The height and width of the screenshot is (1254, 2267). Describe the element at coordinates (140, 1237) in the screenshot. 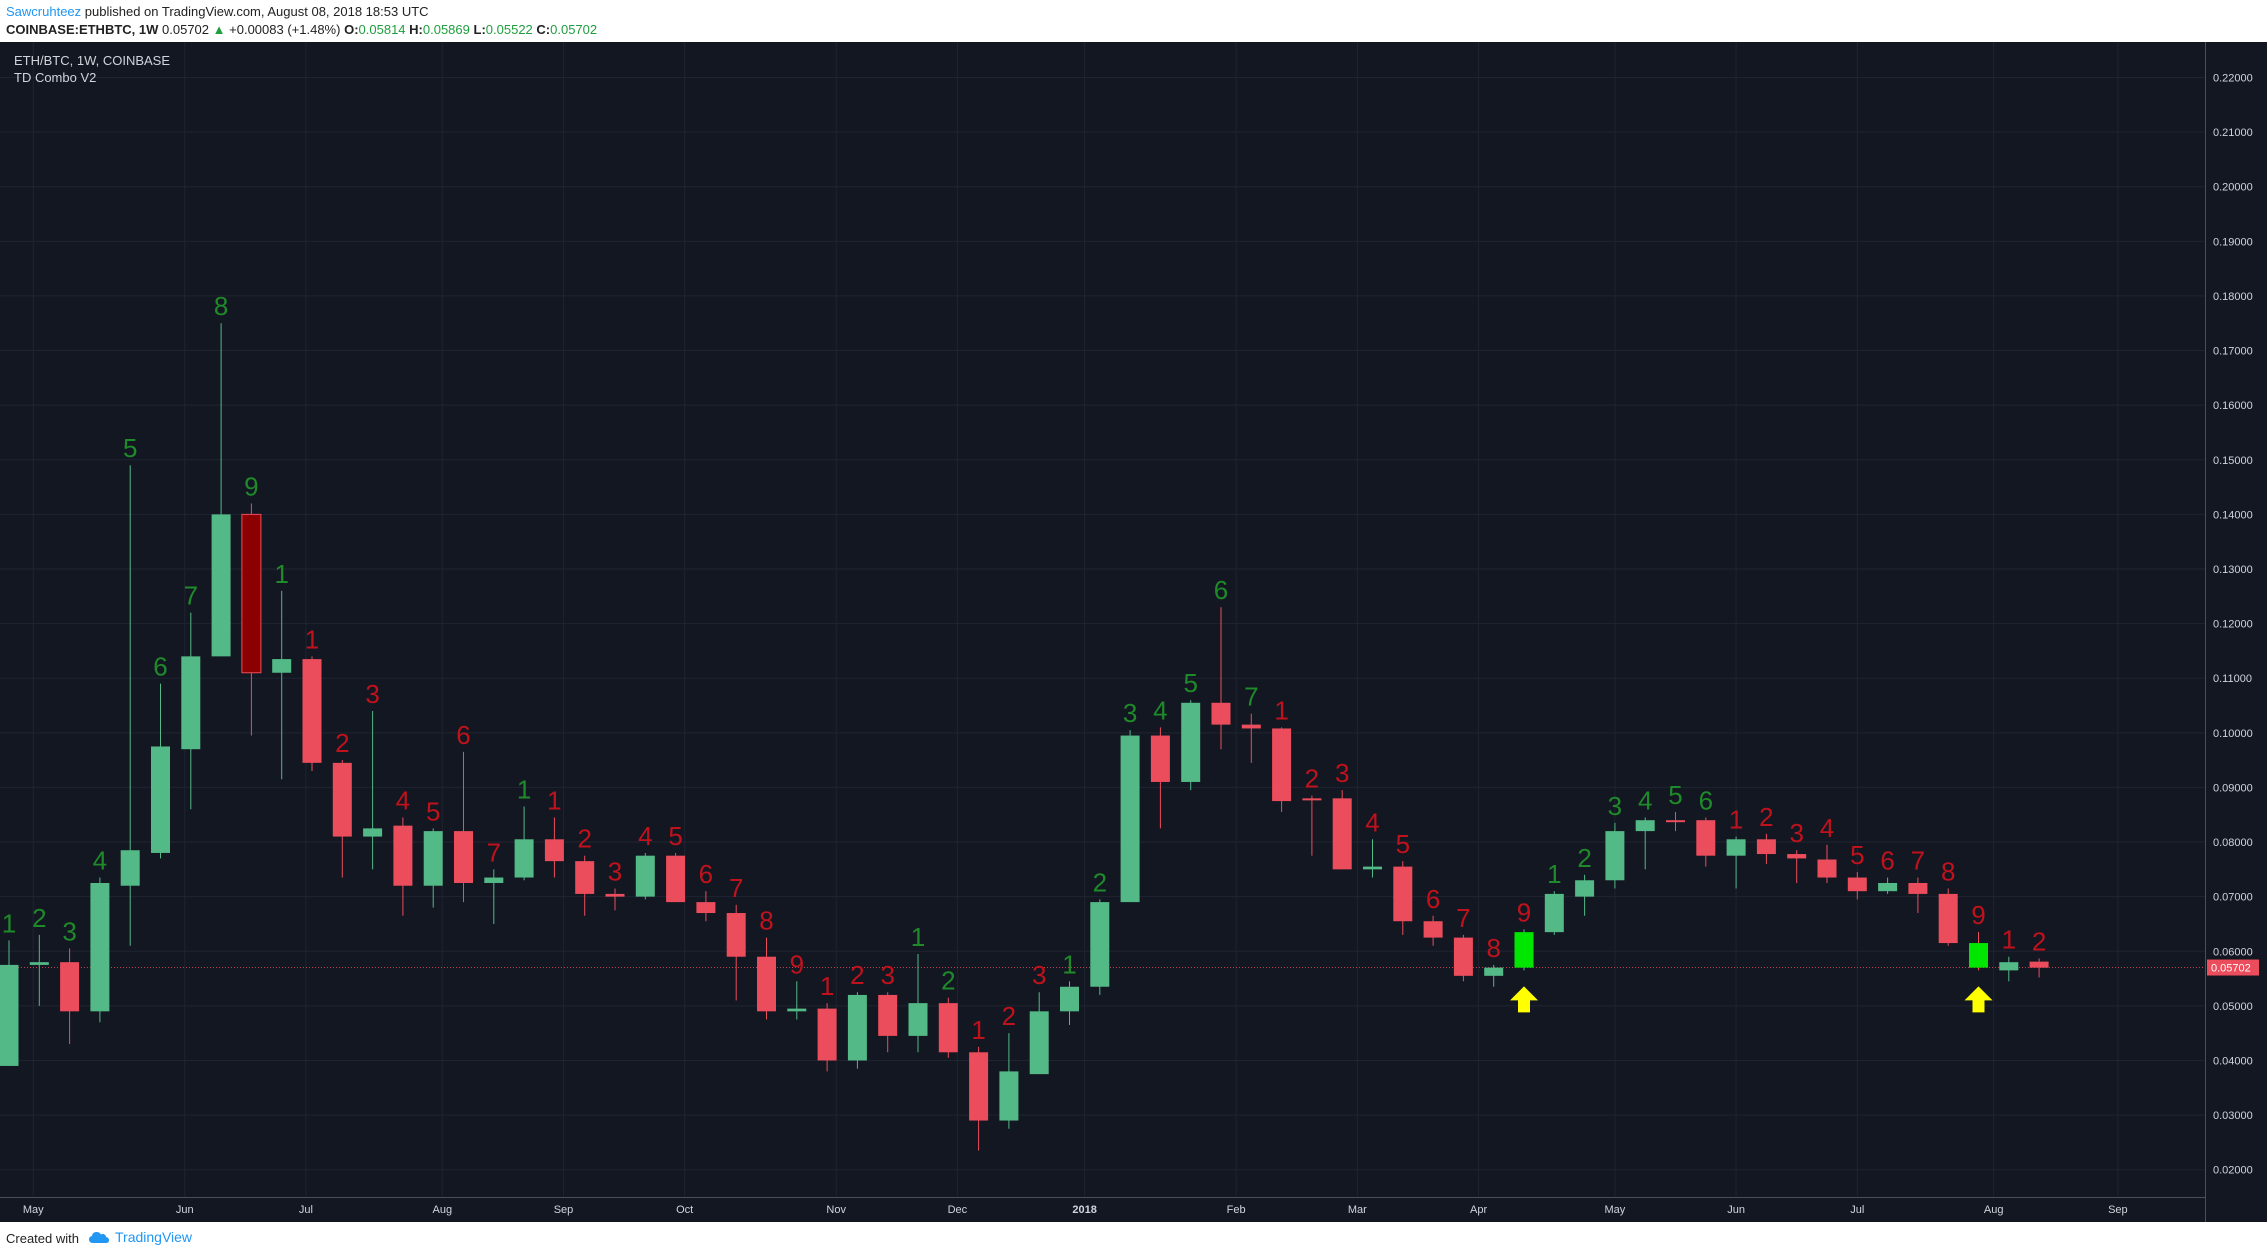

I see `tradingview-logo: TradingView` at that location.